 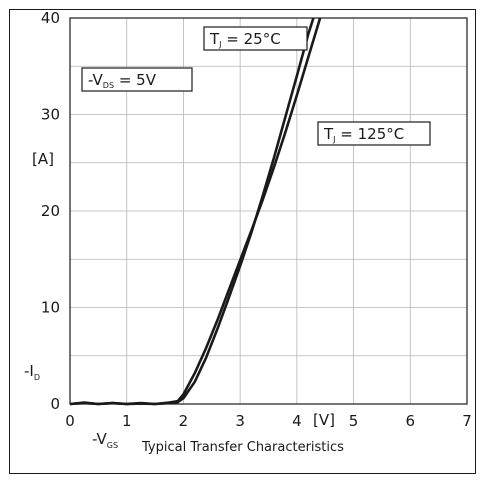 I want to click on x-tick-label: 6, so click(x=411, y=421).